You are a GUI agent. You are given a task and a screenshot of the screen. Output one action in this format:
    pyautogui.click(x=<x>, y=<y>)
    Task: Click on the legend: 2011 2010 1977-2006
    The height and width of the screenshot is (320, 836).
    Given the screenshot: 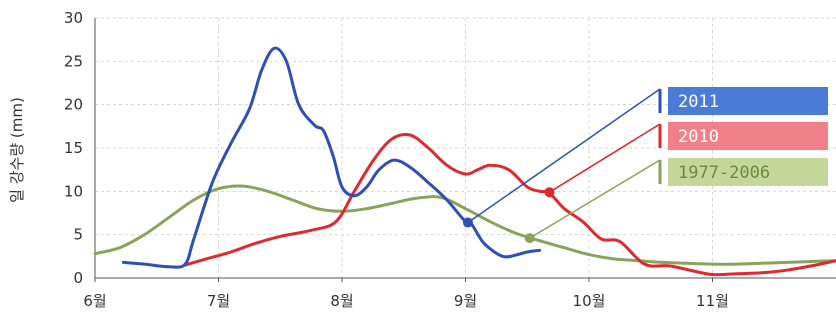 What is the action you would take?
    pyautogui.click(x=743, y=136)
    